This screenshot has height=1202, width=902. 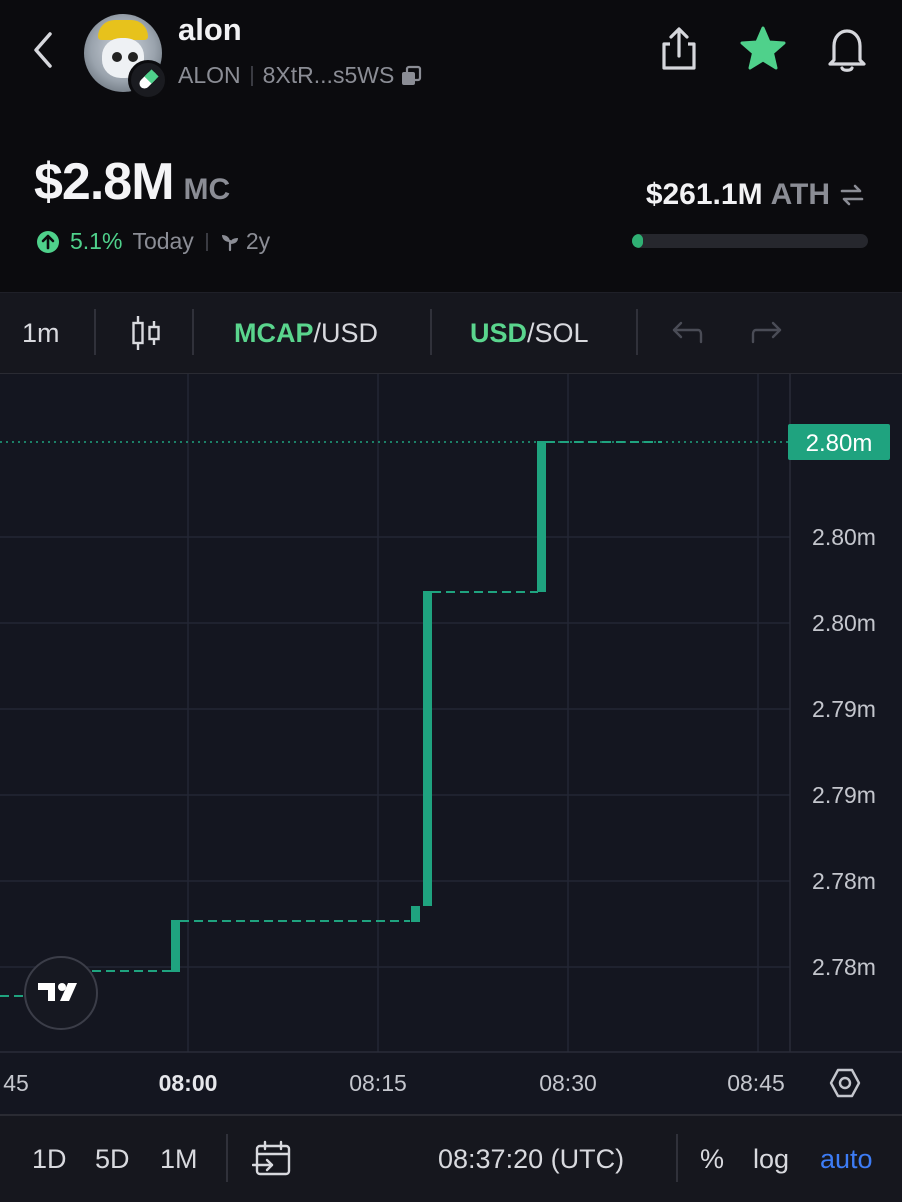 What do you see at coordinates (704, 194) in the screenshot?
I see `ath-value: $261.1M` at bounding box center [704, 194].